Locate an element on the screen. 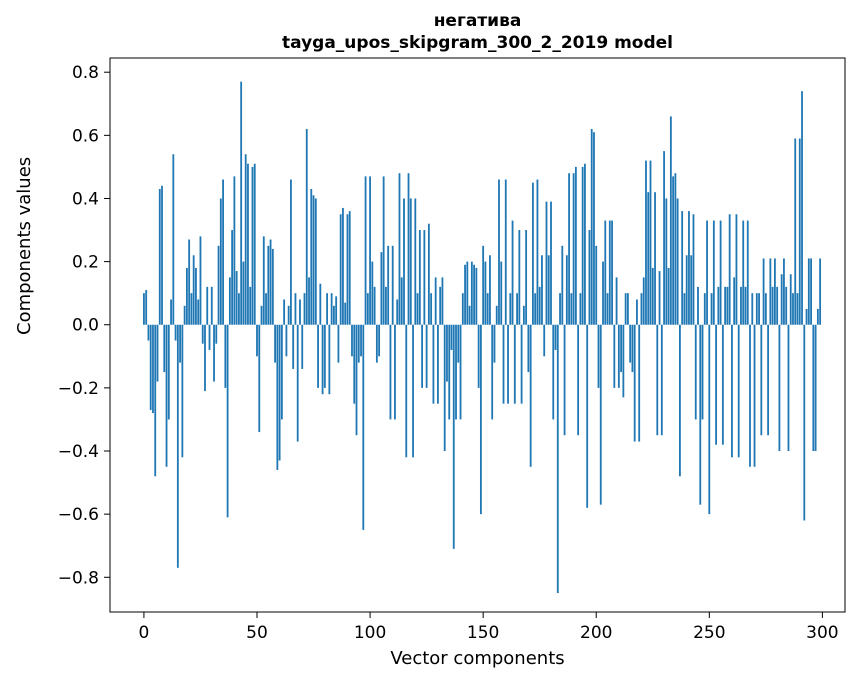 This screenshot has width=867, height=696. chart-subtitle: tayga_upos_skipgram_300_2_2019 model is located at coordinates (477, 43).